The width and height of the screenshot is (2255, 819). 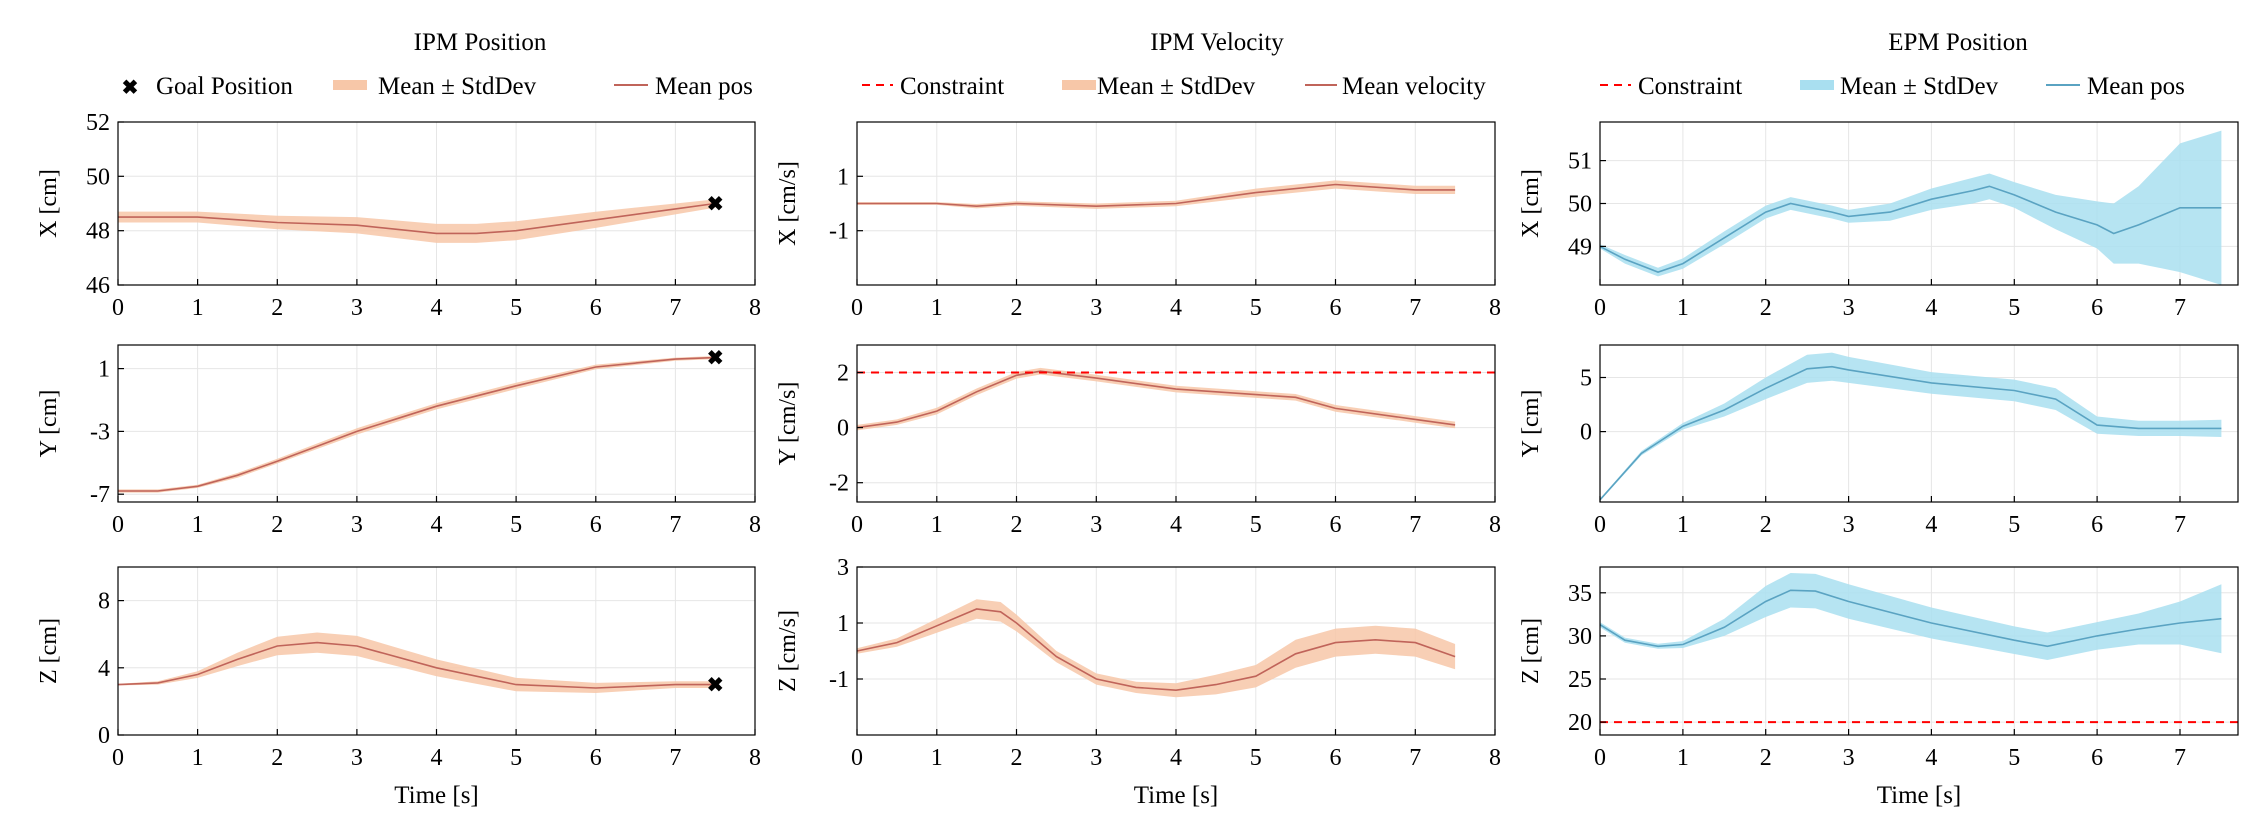 I want to click on y-tick-label: -2, so click(x=839, y=484).